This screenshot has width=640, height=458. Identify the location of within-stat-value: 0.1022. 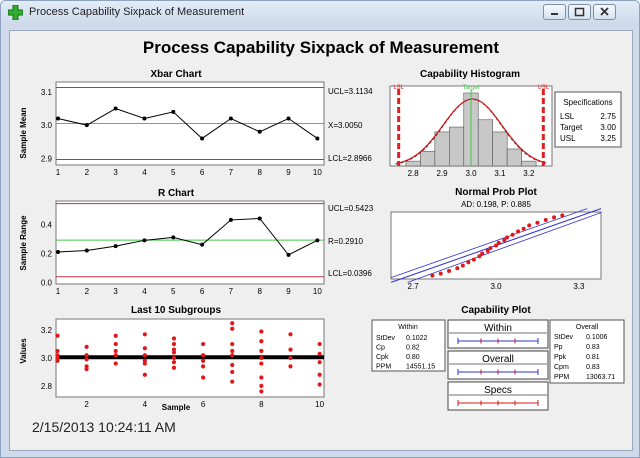
(417, 338).